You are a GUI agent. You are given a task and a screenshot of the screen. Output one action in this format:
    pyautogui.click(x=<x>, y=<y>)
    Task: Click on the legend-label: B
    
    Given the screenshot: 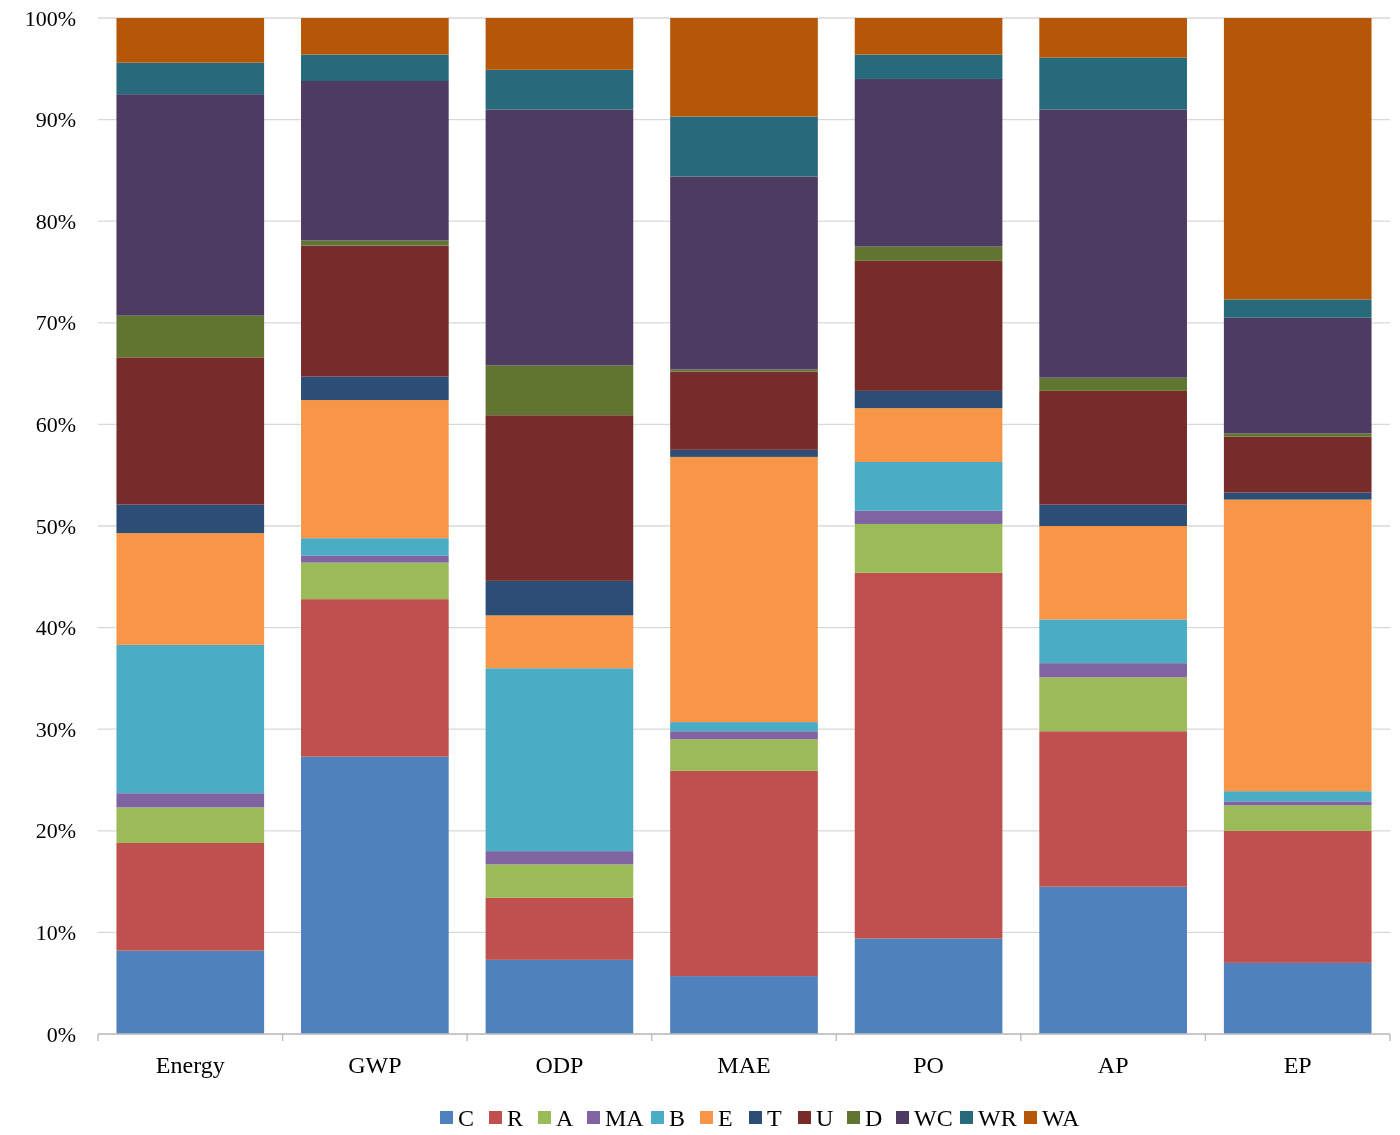 What is the action you would take?
    pyautogui.click(x=677, y=1118)
    